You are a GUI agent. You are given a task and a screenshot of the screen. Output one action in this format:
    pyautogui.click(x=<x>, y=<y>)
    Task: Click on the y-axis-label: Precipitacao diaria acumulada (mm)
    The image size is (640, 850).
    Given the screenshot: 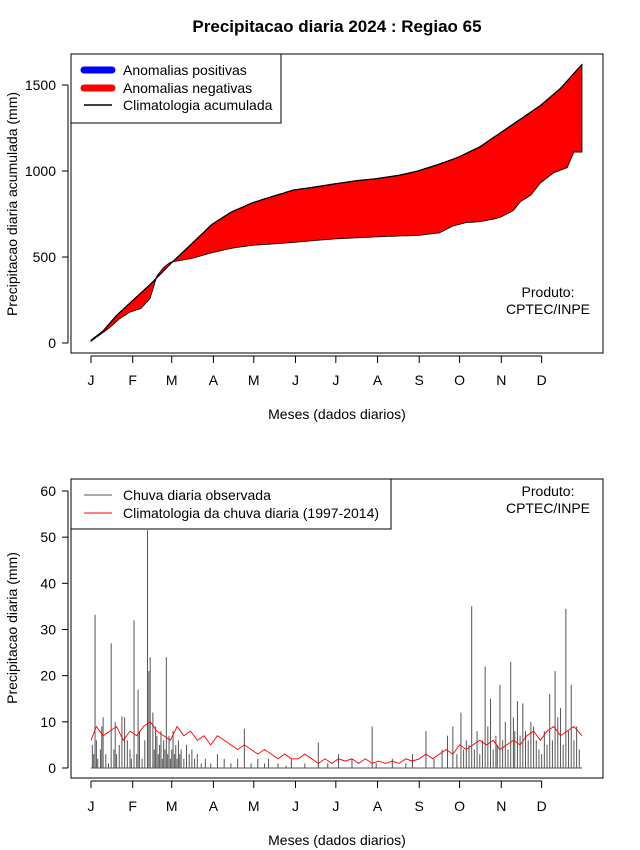 What is the action you would take?
    pyautogui.click(x=12, y=204)
    